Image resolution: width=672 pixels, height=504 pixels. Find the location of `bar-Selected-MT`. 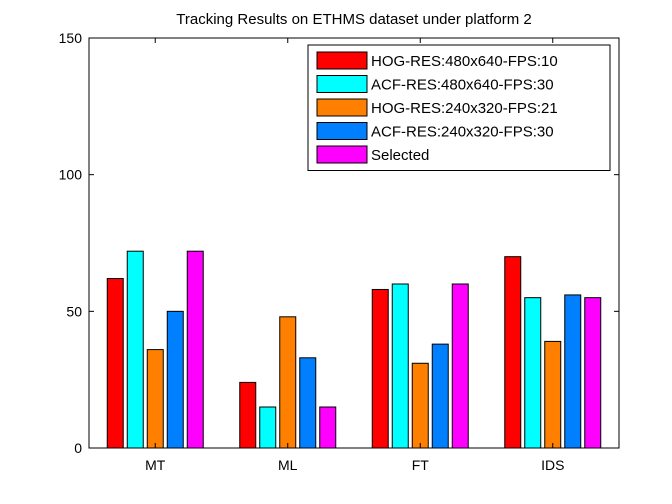

bar-Selected-MT is located at coordinates (195, 349).